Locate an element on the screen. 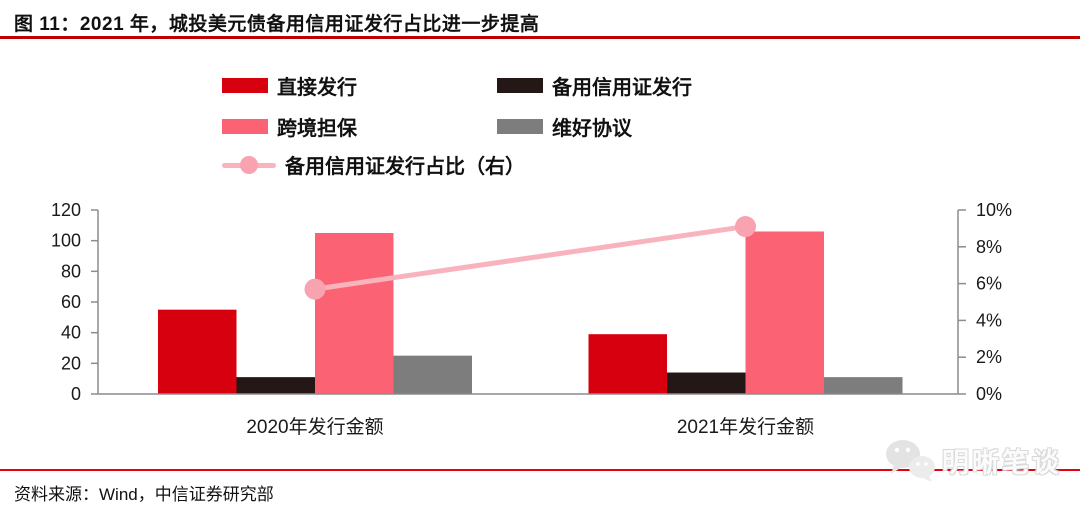  right-axis-tick-label: 10% is located at coordinates (994, 210).